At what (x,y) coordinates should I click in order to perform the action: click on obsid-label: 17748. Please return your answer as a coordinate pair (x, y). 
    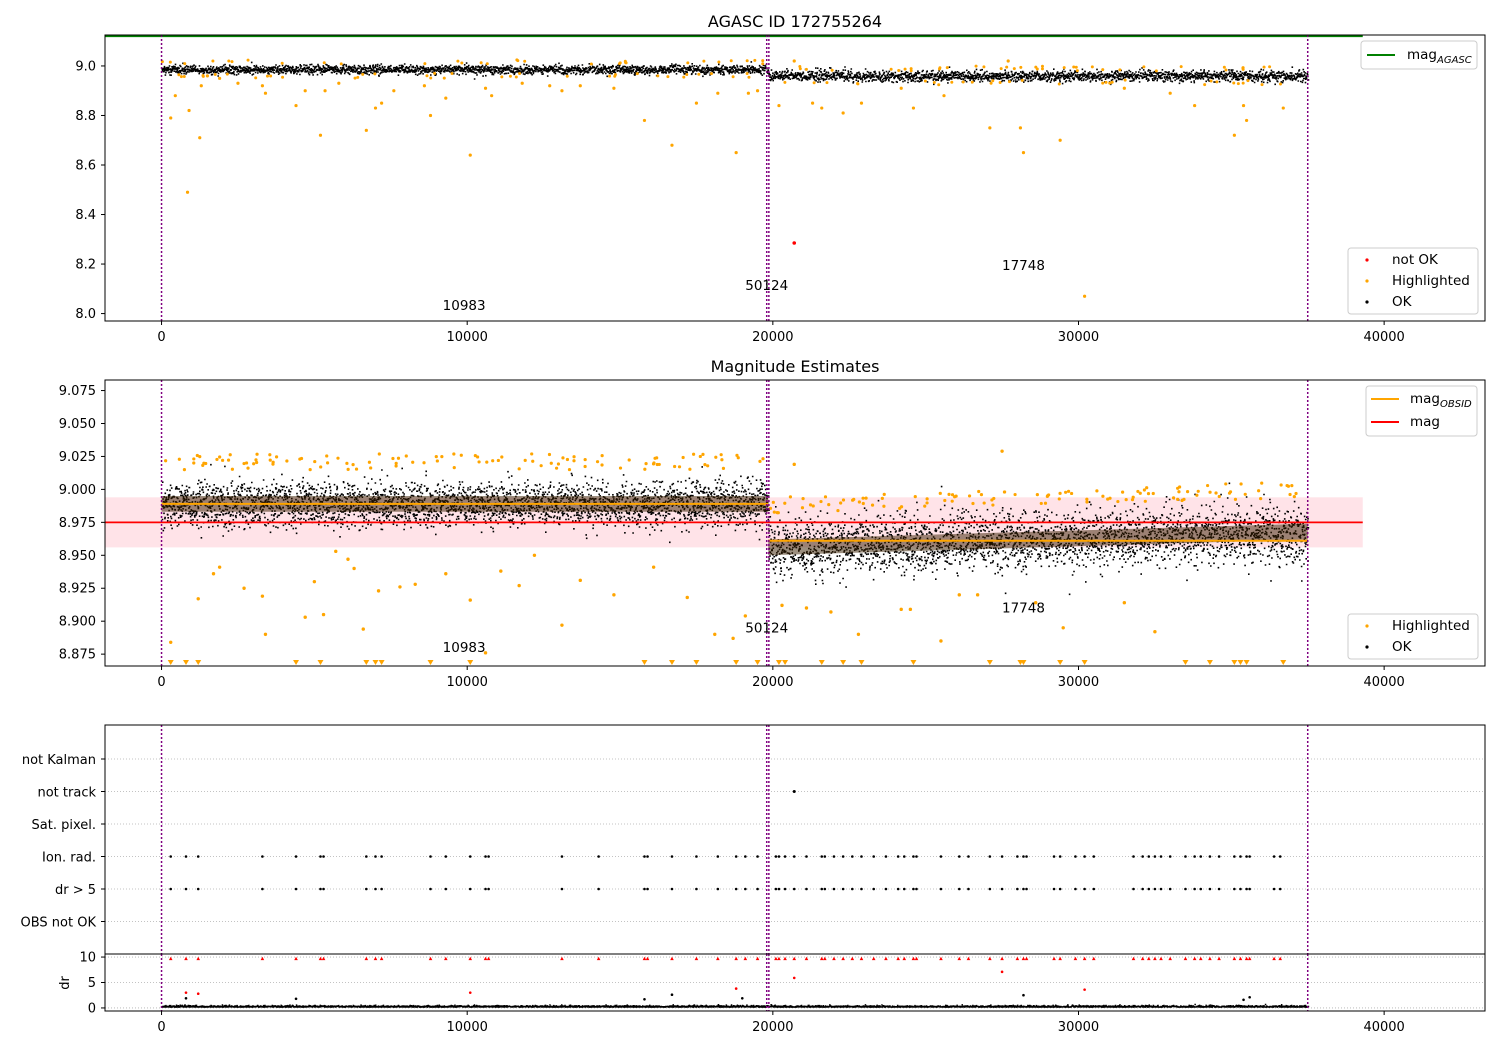
    Looking at the image, I should click on (1023, 266).